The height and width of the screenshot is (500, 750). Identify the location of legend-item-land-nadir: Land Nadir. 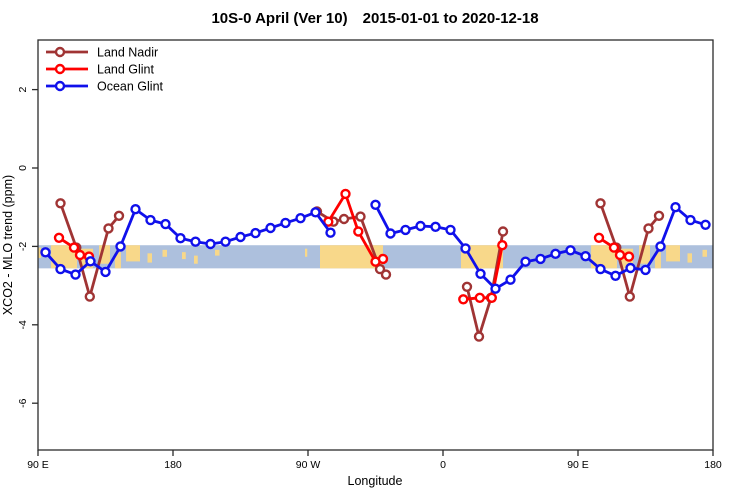
(102, 53).